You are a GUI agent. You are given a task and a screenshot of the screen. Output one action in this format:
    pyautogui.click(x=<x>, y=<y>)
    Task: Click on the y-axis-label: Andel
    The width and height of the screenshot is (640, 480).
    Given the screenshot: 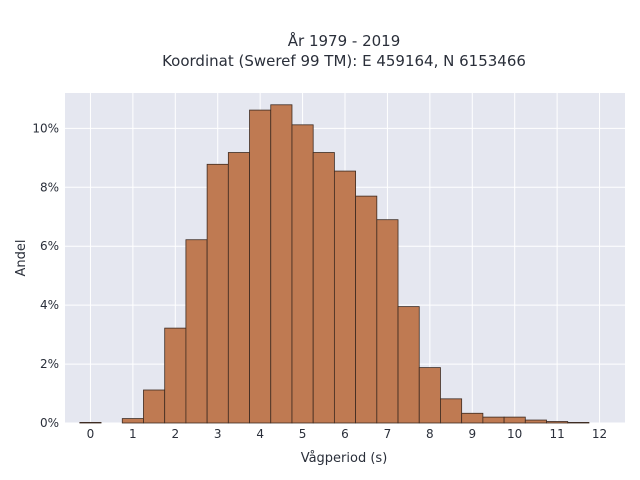 What is the action you would take?
    pyautogui.click(x=21, y=258)
    